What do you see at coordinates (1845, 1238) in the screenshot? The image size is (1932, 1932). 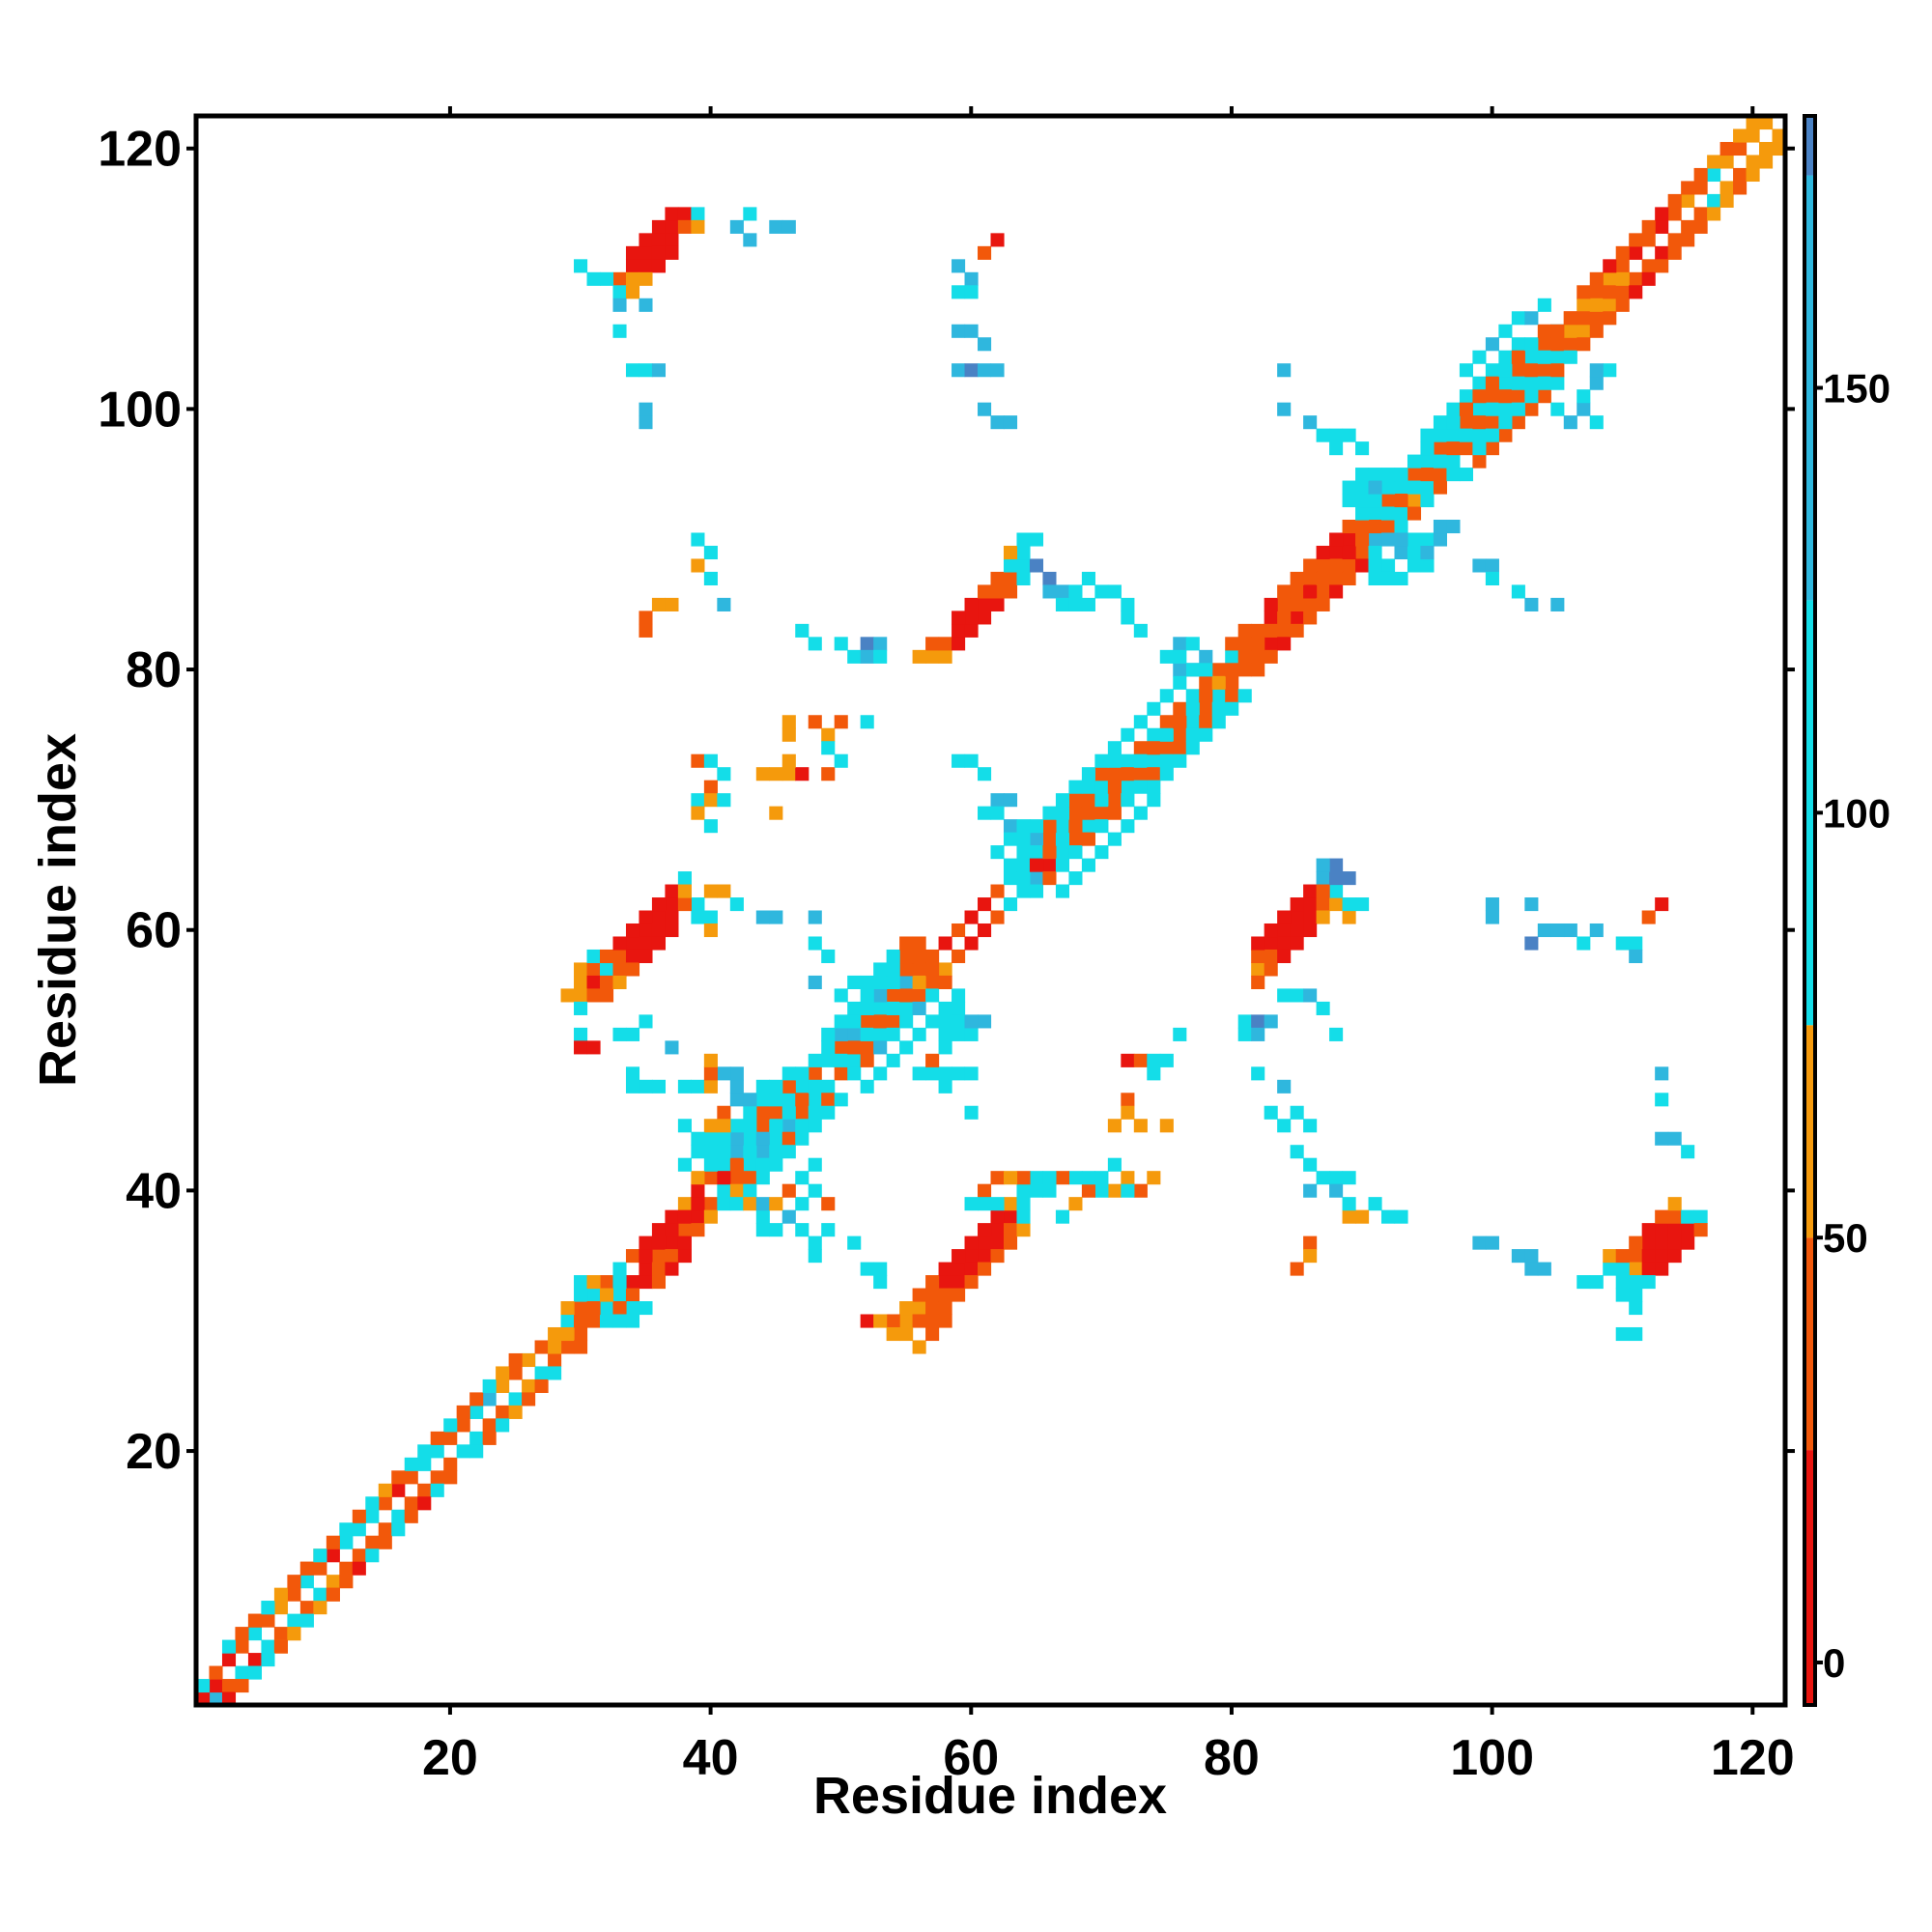 I see `colorbar-tick-label: 50` at bounding box center [1845, 1238].